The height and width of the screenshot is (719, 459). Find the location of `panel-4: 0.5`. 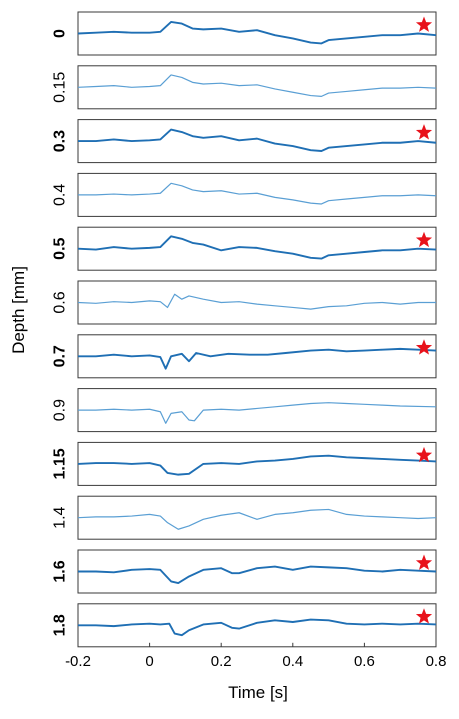

panel-4: 0.5 is located at coordinates (244, 248).